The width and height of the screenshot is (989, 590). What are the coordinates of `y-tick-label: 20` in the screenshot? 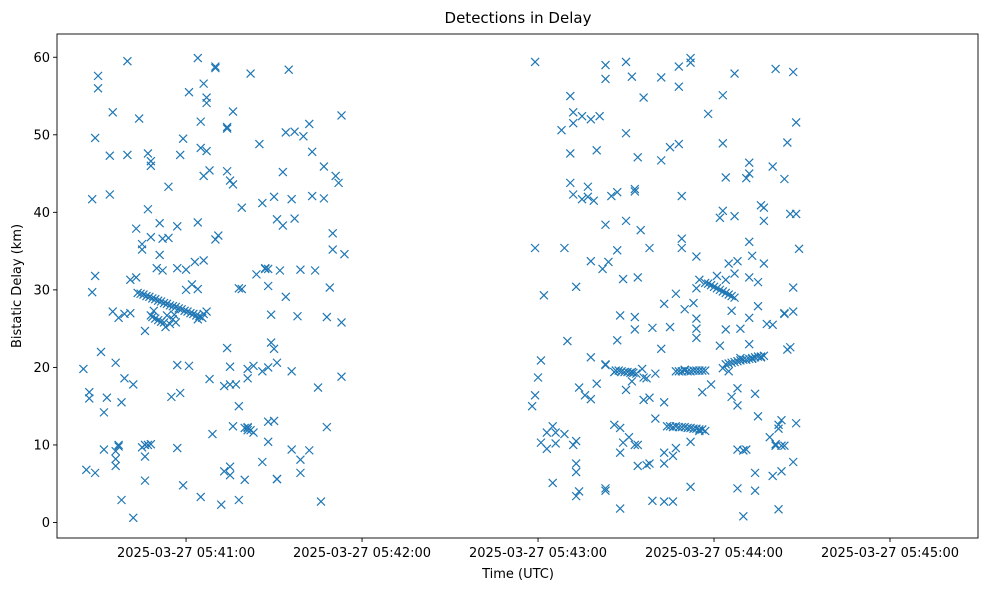 It's located at (41, 368).